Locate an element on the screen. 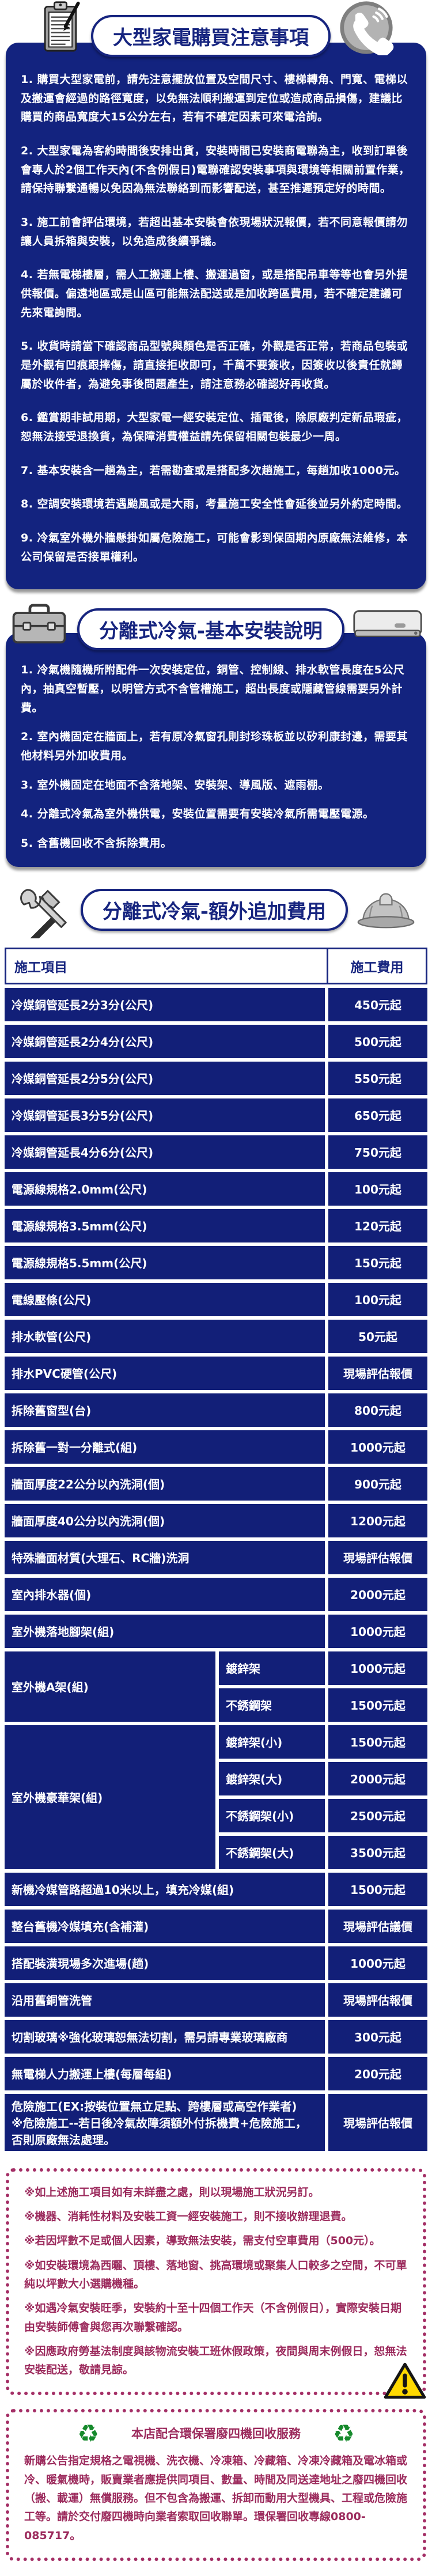 This screenshot has height=2576, width=432. fee-table-subrow: 鍍鋅架 1000元起 is located at coordinates (323, 1668).